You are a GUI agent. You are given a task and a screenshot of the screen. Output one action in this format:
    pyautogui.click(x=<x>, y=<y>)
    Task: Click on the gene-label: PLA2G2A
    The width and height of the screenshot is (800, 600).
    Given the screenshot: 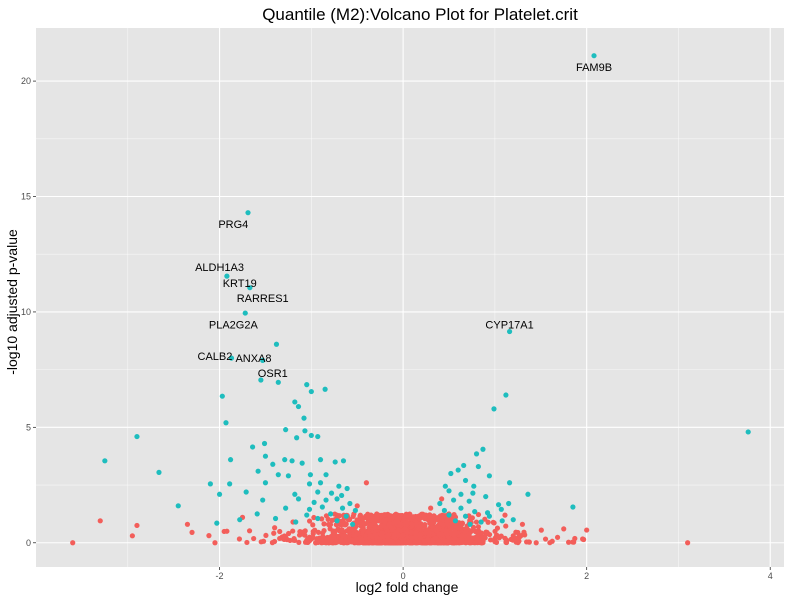 What is the action you would take?
    pyautogui.click(x=234, y=326)
    